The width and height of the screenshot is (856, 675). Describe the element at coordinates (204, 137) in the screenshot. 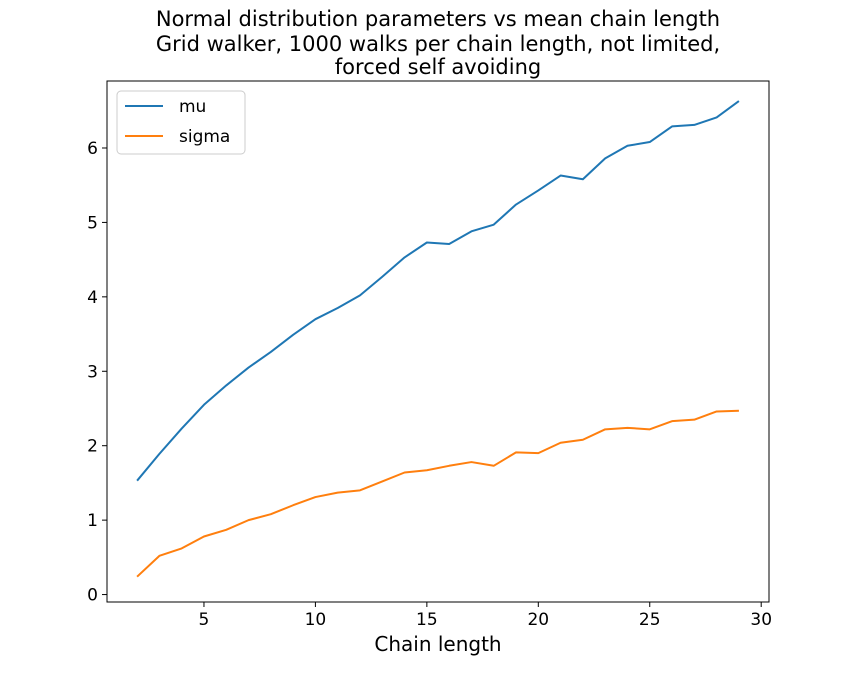

I see `legend-label-sigma: sigma` at that location.